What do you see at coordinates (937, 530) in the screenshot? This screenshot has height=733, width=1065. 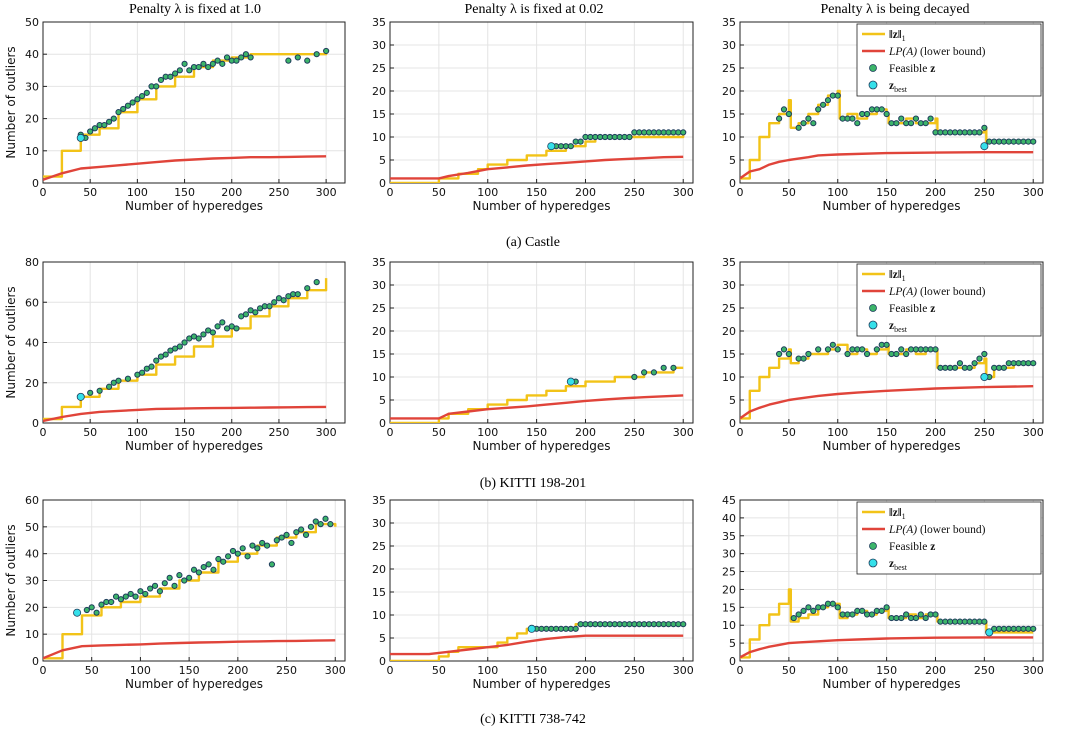 I see `legend-label-lp: LP(A) (lower bound)` at bounding box center [937, 530].